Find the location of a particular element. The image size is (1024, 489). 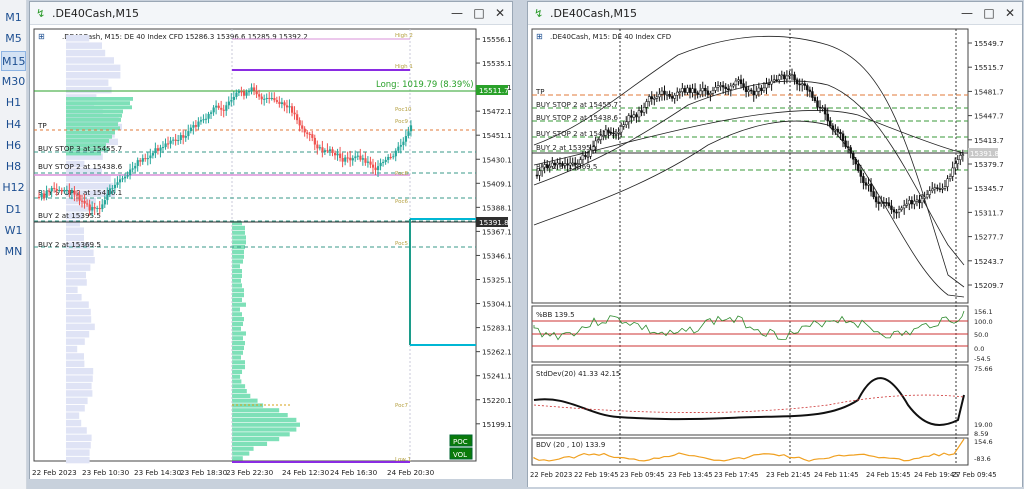

timeframe-m30: M30 is located at coordinates (13, 81).